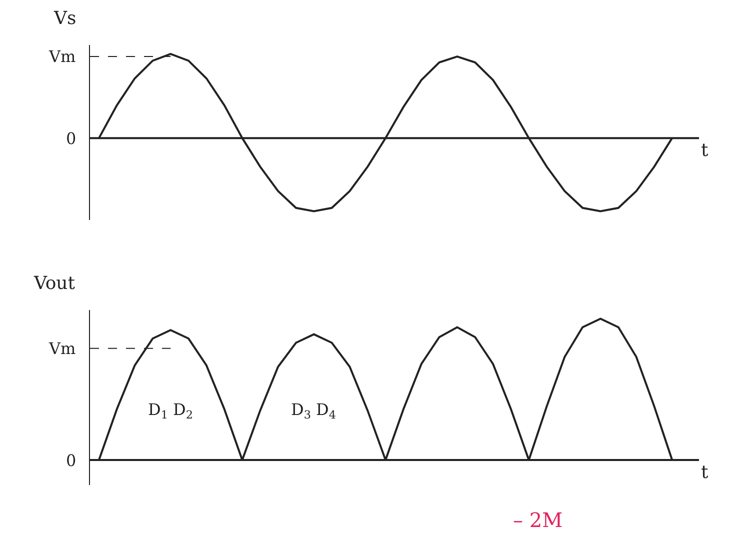 The height and width of the screenshot is (534, 739). Describe the element at coordinates (538, 520) in the screenshot. I see `text: – 2M` at that location.